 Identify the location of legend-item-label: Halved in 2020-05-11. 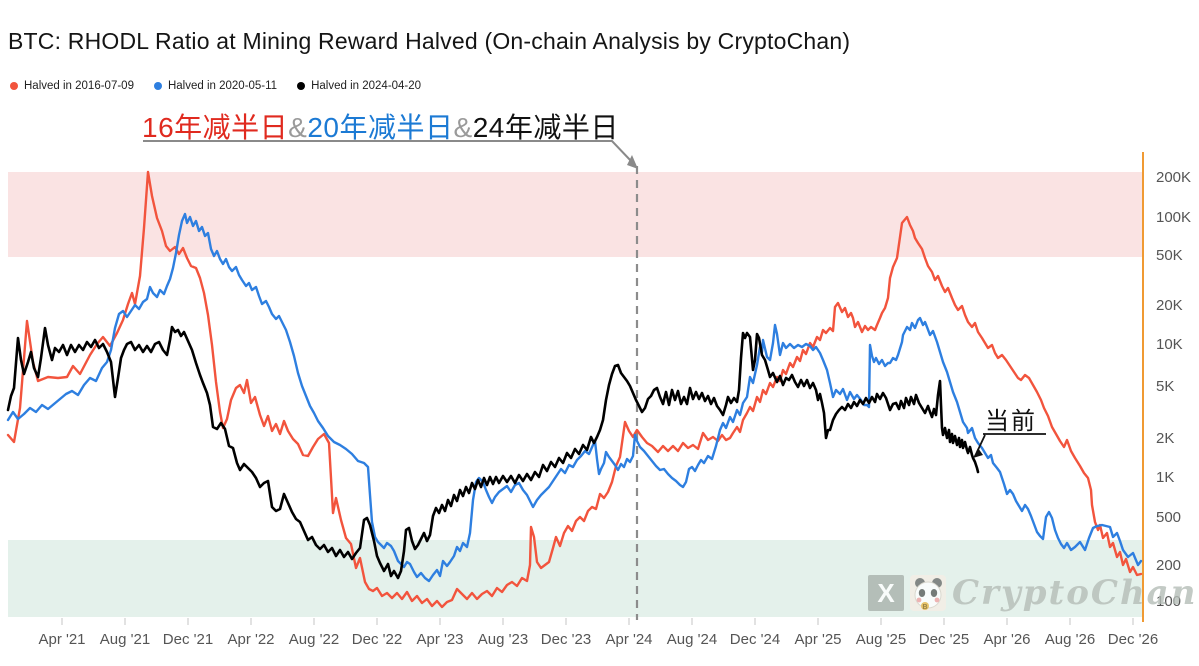
(222, 86).